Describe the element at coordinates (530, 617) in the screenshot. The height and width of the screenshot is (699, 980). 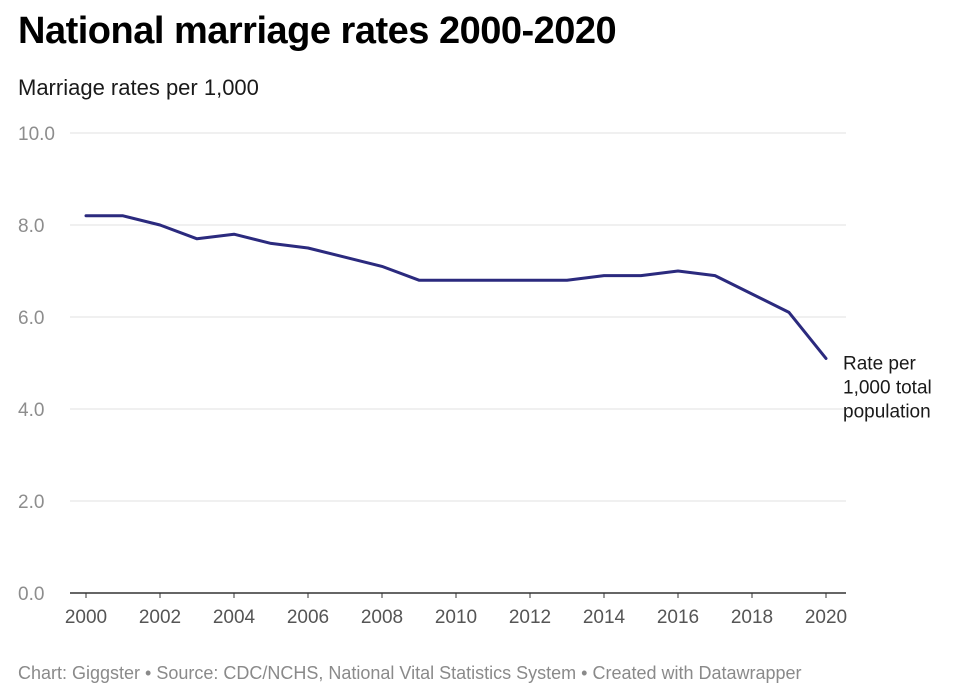
I see `x-tick-label: 2012` at that location.